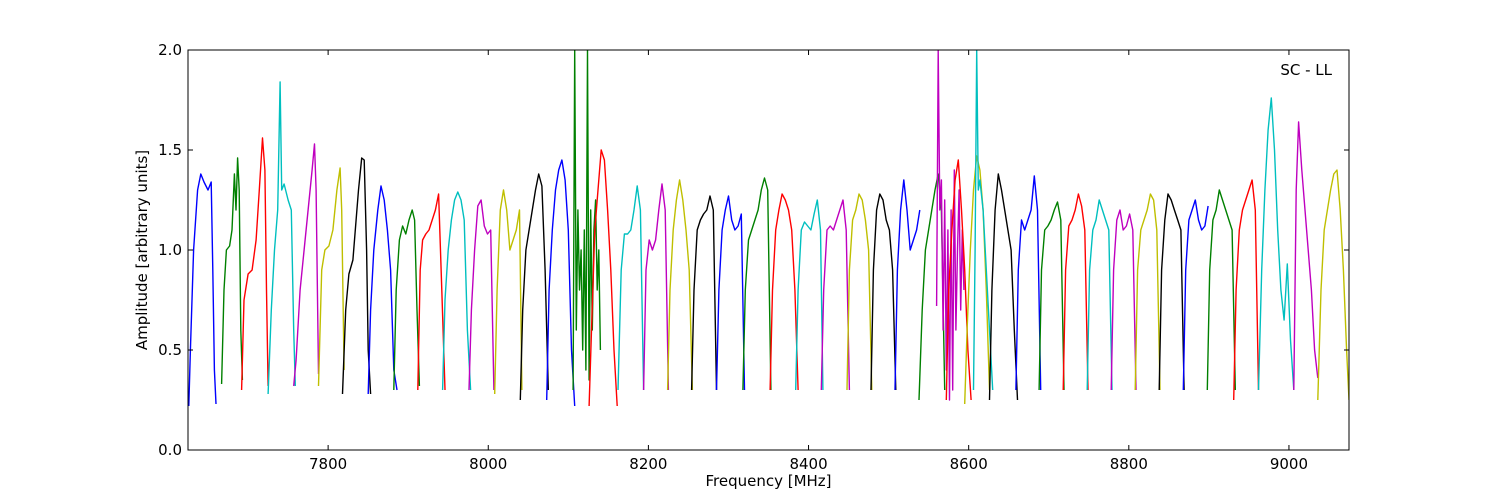  I want to click on x-tick-label: 8200, so click(648, 464).